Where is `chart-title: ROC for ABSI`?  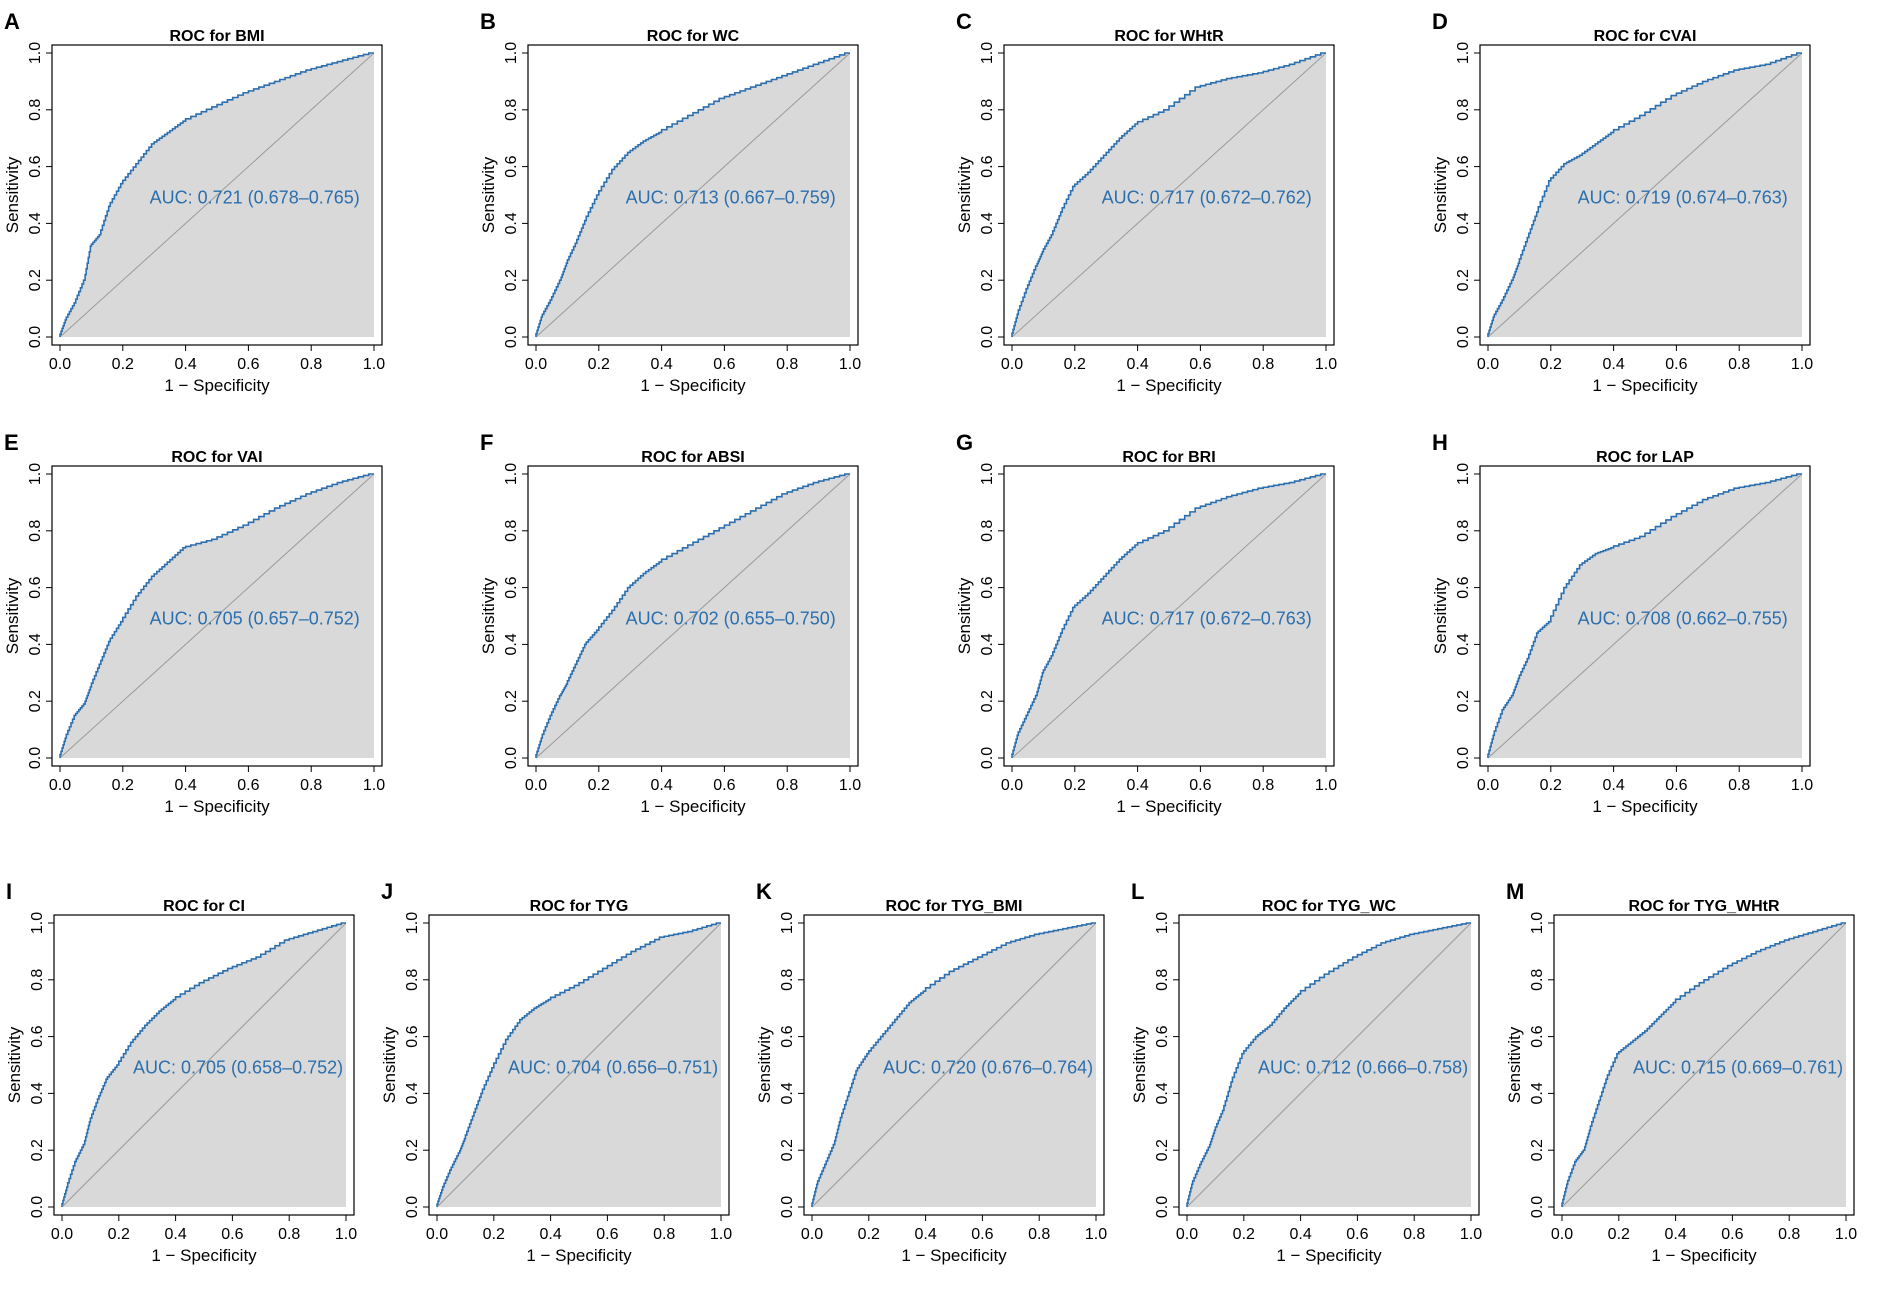
chart-title: ROC for ABSI is located at coordinates (692, 457).